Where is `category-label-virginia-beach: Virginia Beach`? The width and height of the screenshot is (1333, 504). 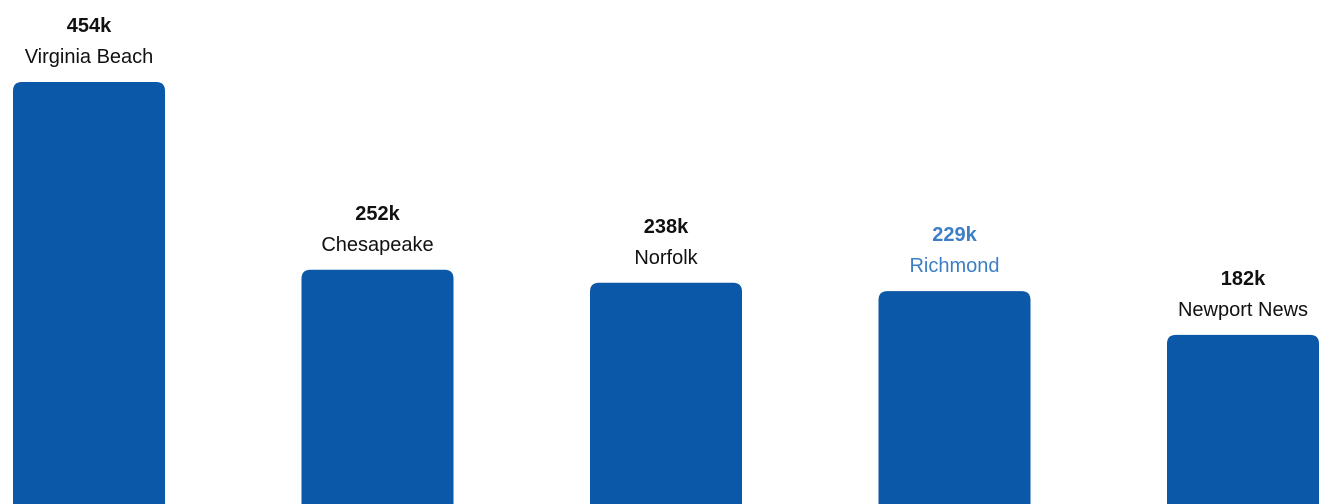
category-label-virginia-beach: Virginia Beach is located at coordinates (89, 57).